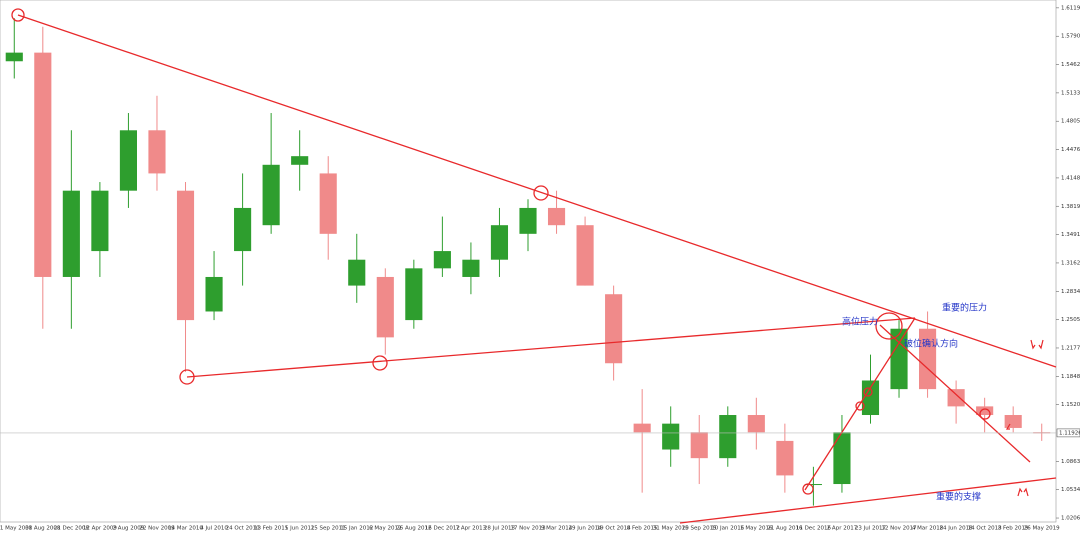 This screenshot has width=1080, height=533. What do you see at coordinates (756, 529) in the screenshot?
I see `x-tick-label: 1 May 2016` at bounding box center [756, 529].